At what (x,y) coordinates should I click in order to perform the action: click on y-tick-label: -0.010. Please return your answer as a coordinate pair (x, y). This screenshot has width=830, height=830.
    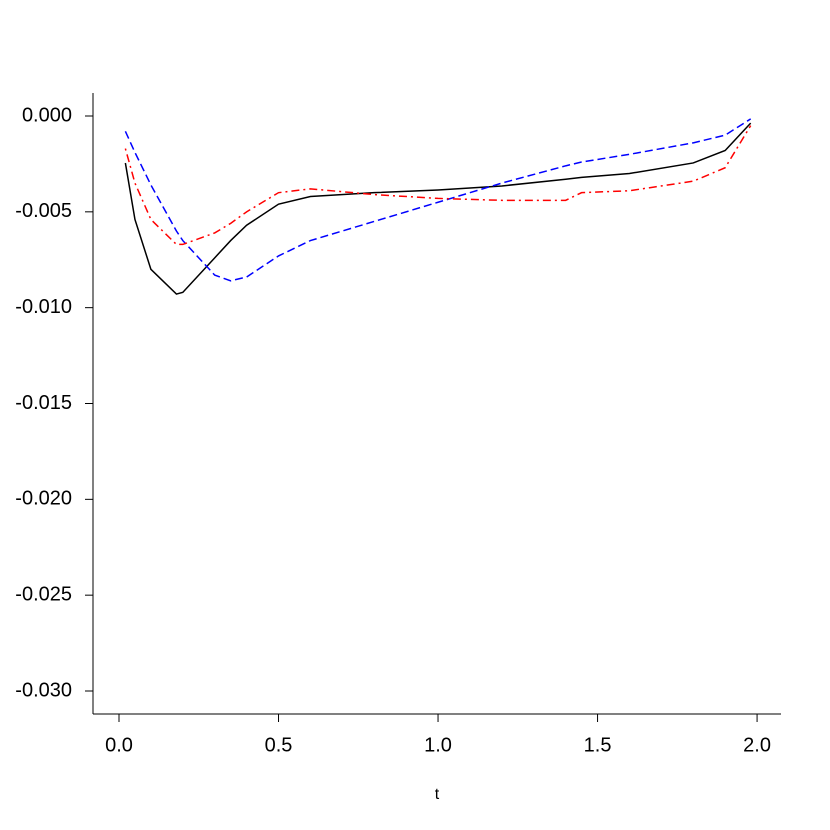
    Looking at the image, I should click on (43, 307).